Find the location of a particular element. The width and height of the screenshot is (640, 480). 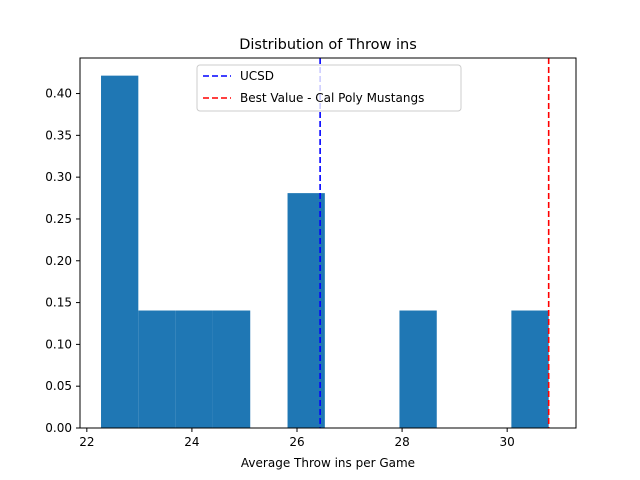

chart-title: Distribution of Throw ins is located at coordinates (328, 45).